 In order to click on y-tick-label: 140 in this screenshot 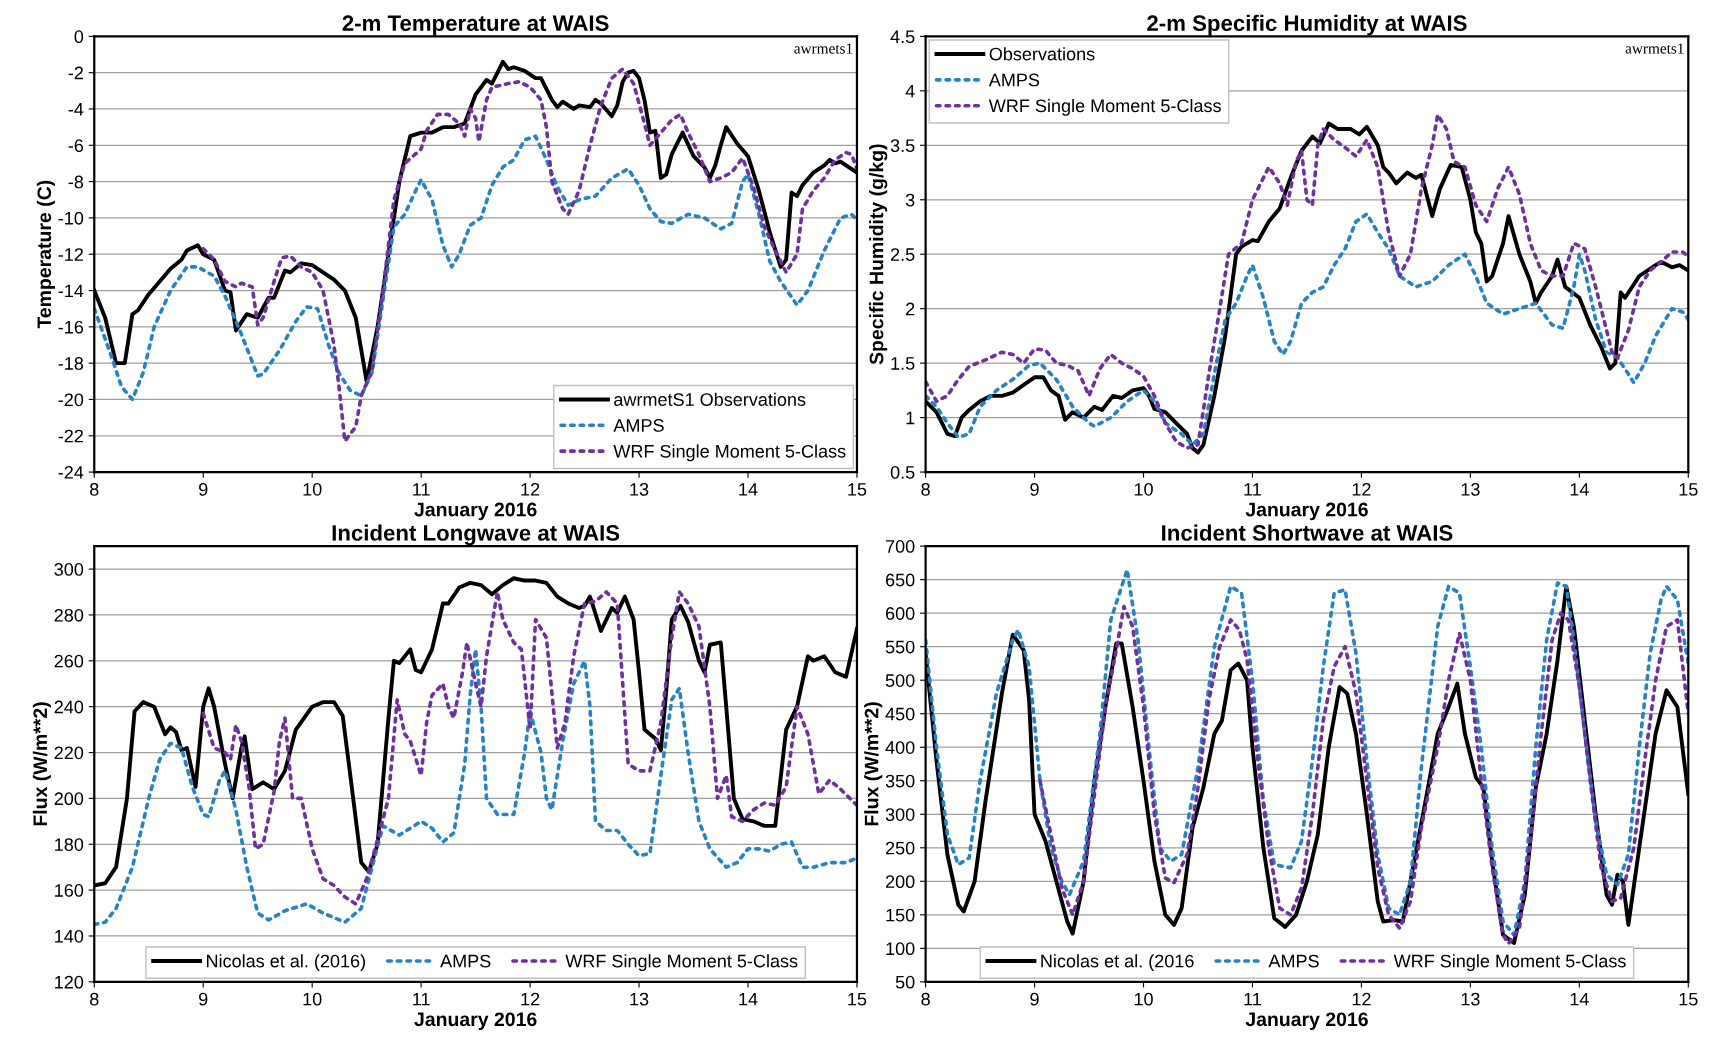, I will do `click(69, 936)`.